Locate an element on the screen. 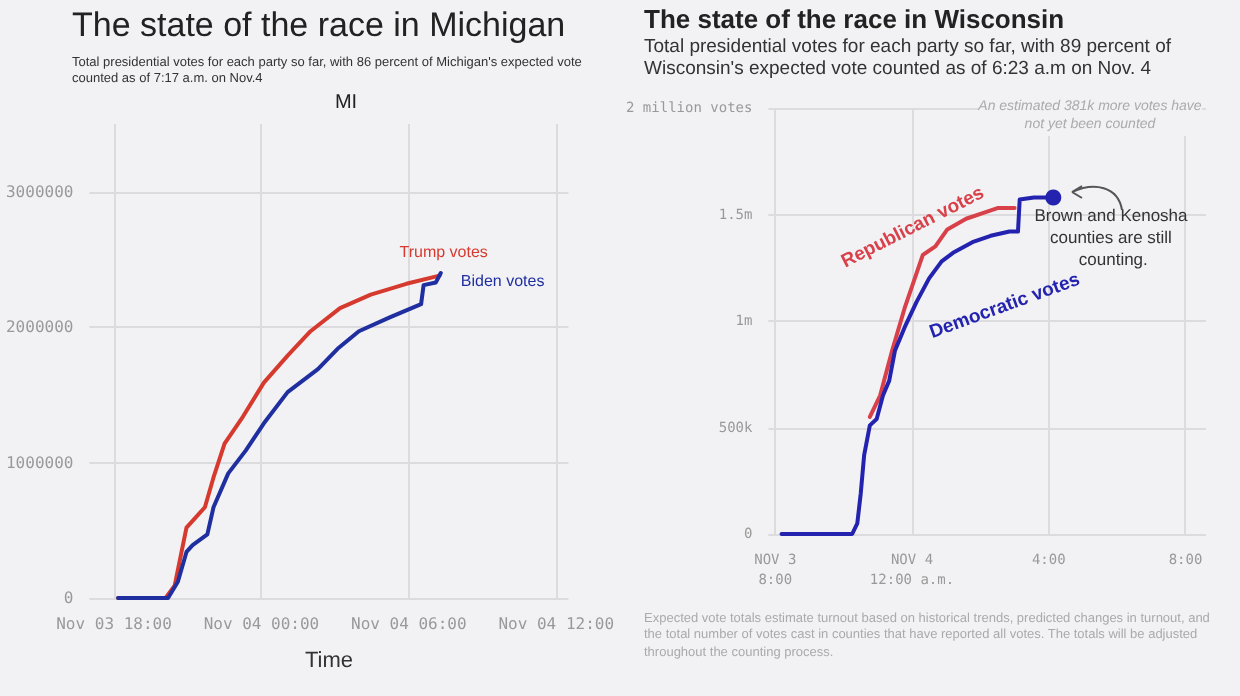 This screenshot has height=696, width=1240. y-tick-label: 0 is located at coordinates (68, 598).